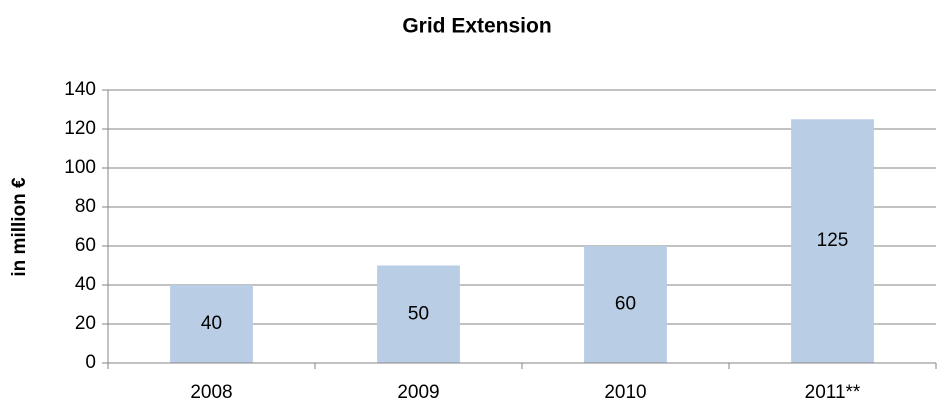  Describe the element at coordinates (80, 167) in the screenshot. I see `y-tick-label: 100` at that location.